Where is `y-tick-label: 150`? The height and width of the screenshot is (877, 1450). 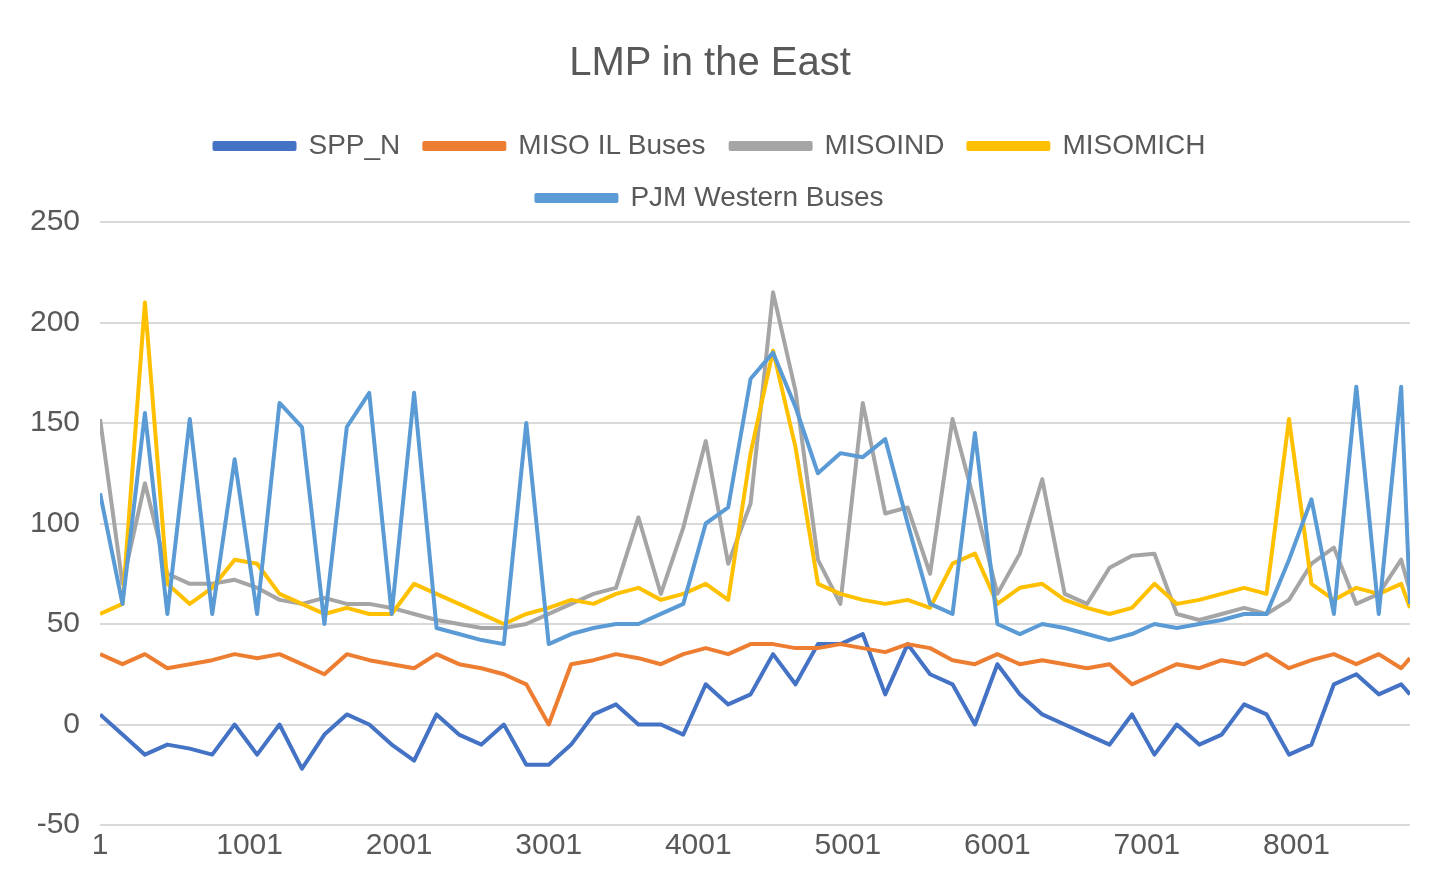 y-tick-label: 150 is located at coordinates (55, 421).